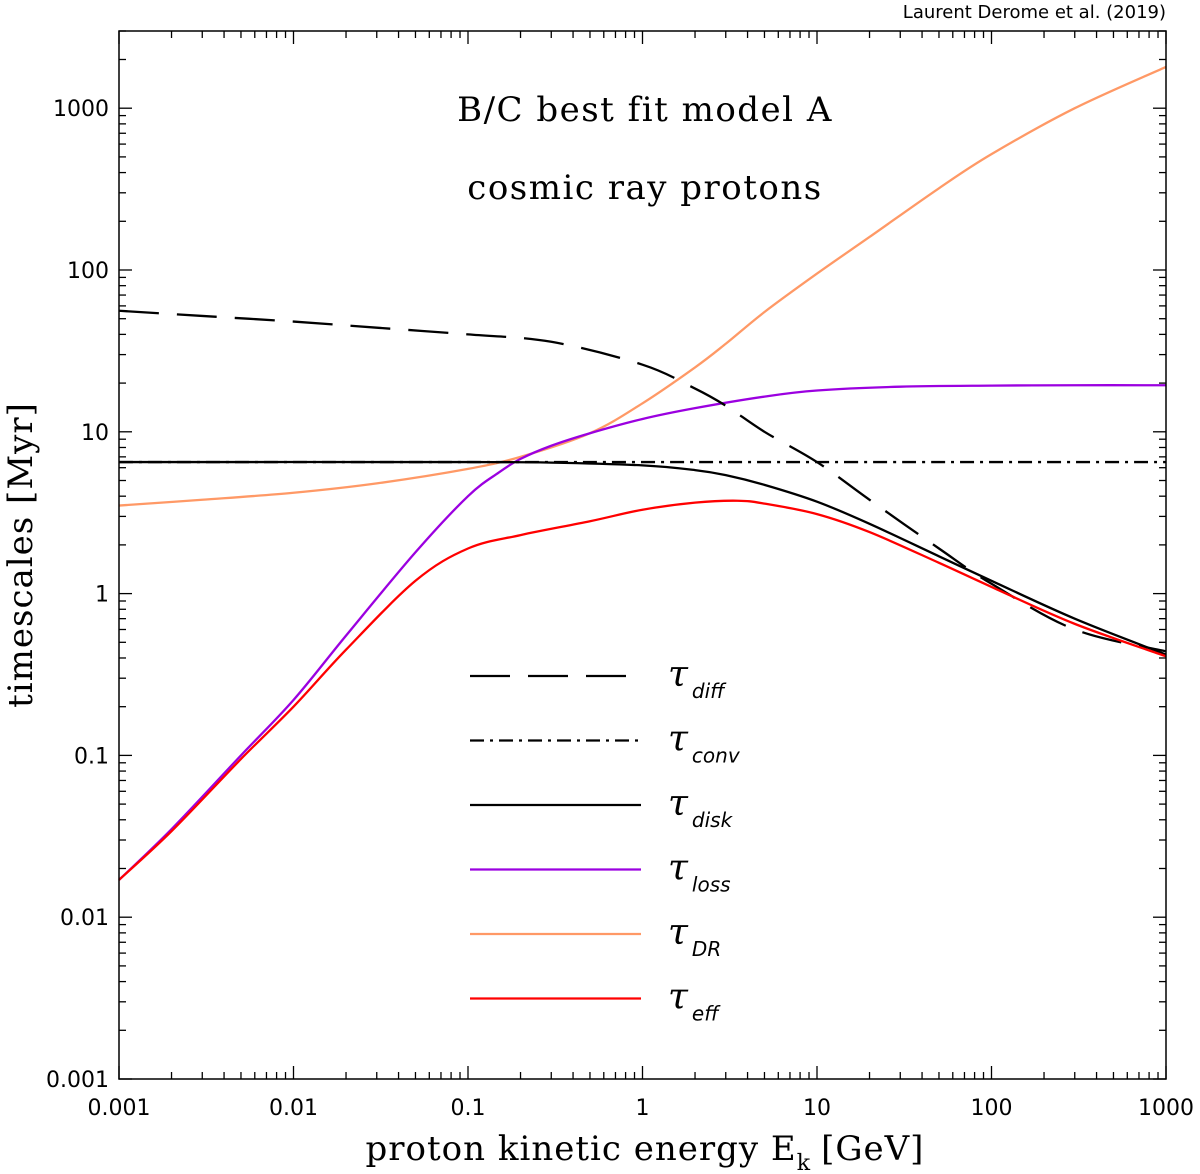 The image size is (1200, 1174). I want to click on y-axis-title: timescales [Myr], so click(21, 555).